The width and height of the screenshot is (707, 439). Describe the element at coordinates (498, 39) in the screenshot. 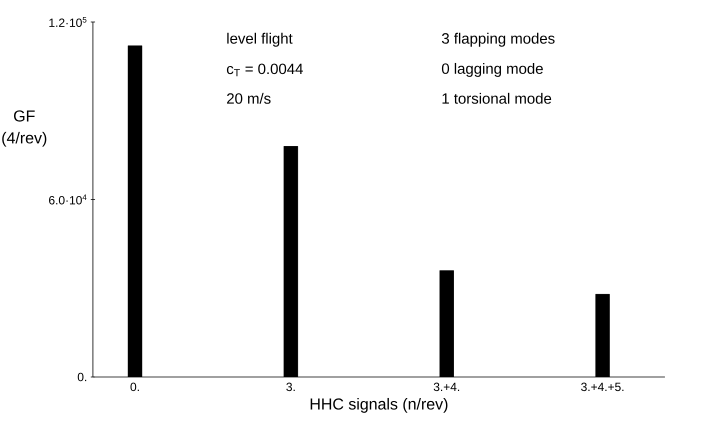

I see `annotation: 3 flapping modes` at that location.